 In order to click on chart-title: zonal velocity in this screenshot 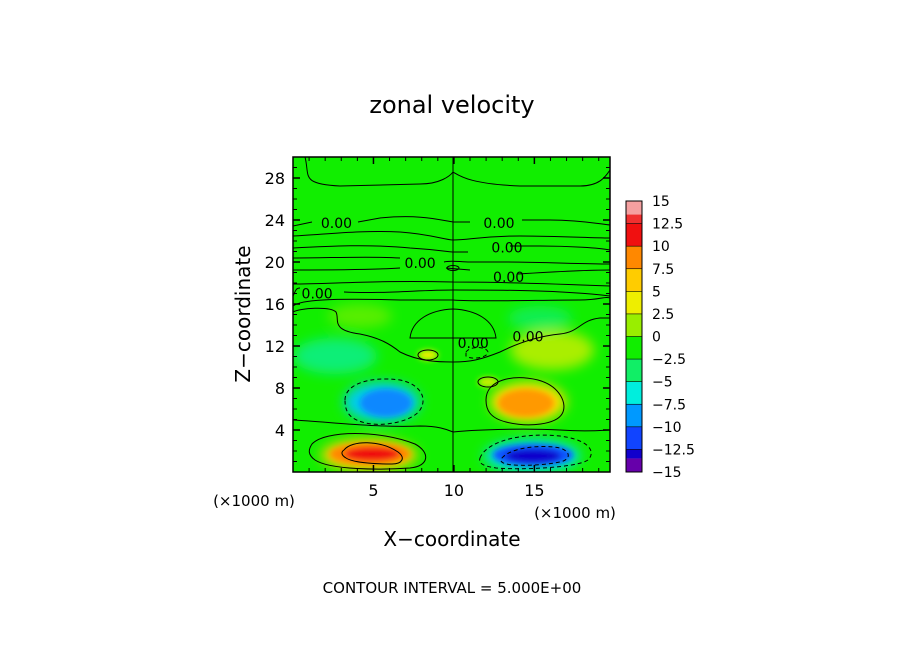, I will do `click(451, 105)`.